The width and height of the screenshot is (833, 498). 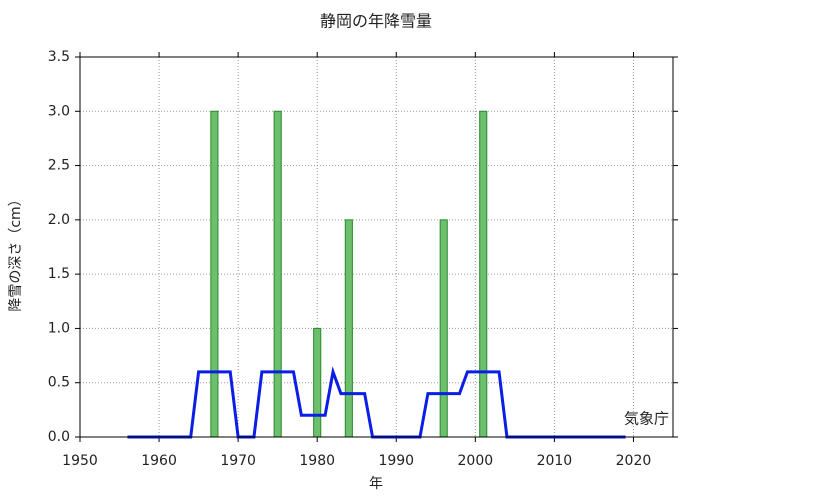 What do you see at coordinates (396, 461) in the screenshot?
I see `x-tick-label: 1990` at bounding box center [396, 461].